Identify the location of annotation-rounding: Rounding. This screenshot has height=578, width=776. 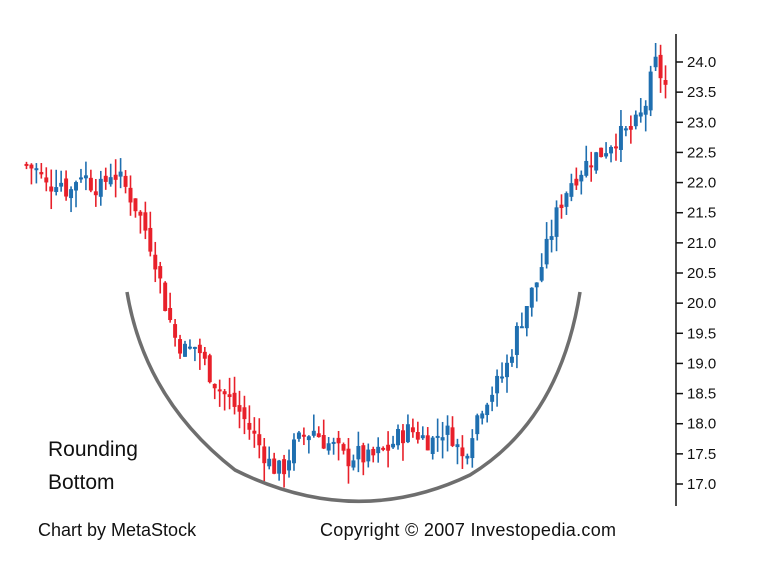
(93, 449).